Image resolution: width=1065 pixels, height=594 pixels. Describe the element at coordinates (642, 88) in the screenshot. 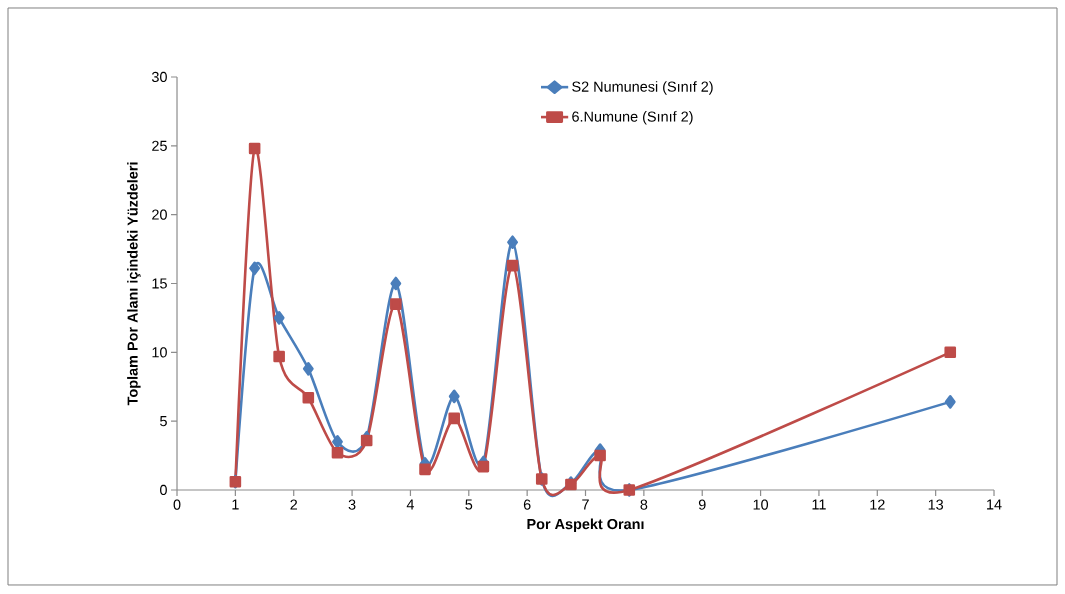

I see `legend-label: S2 Numunesi (Sınıf 2)` at that location.